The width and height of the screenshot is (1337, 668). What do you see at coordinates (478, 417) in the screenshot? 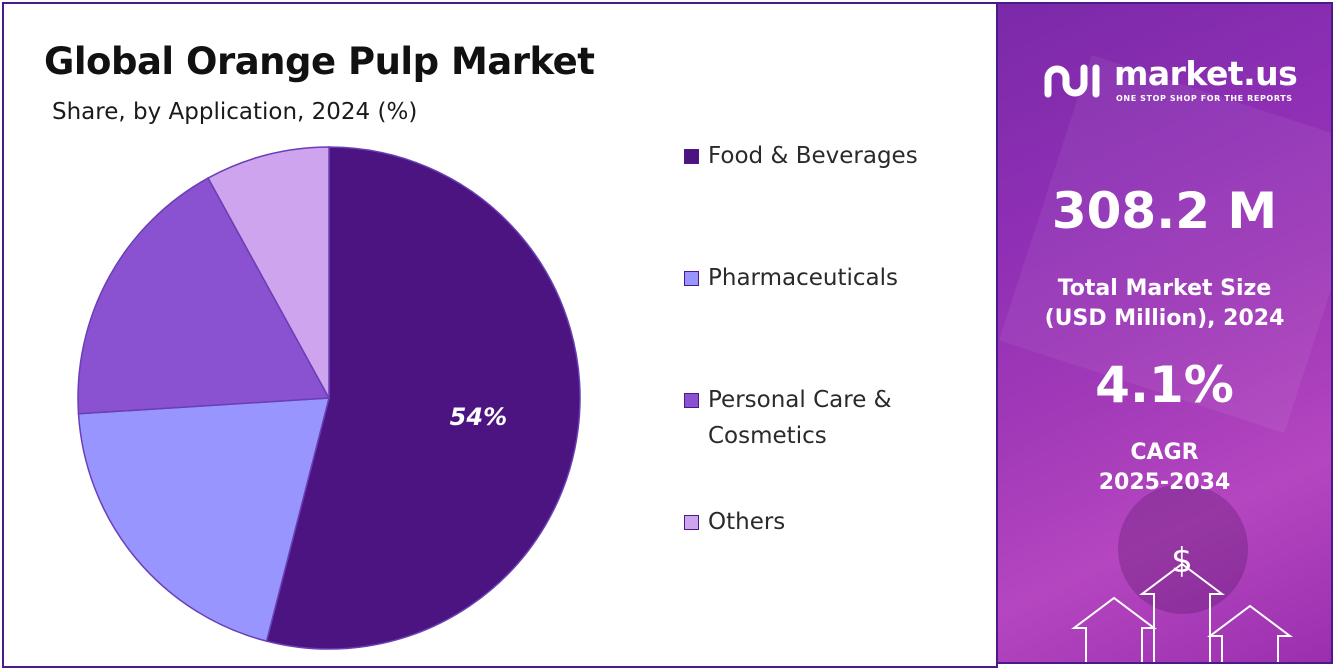
I see `pie-data-label: 54%` at bounding box center [478, 417].